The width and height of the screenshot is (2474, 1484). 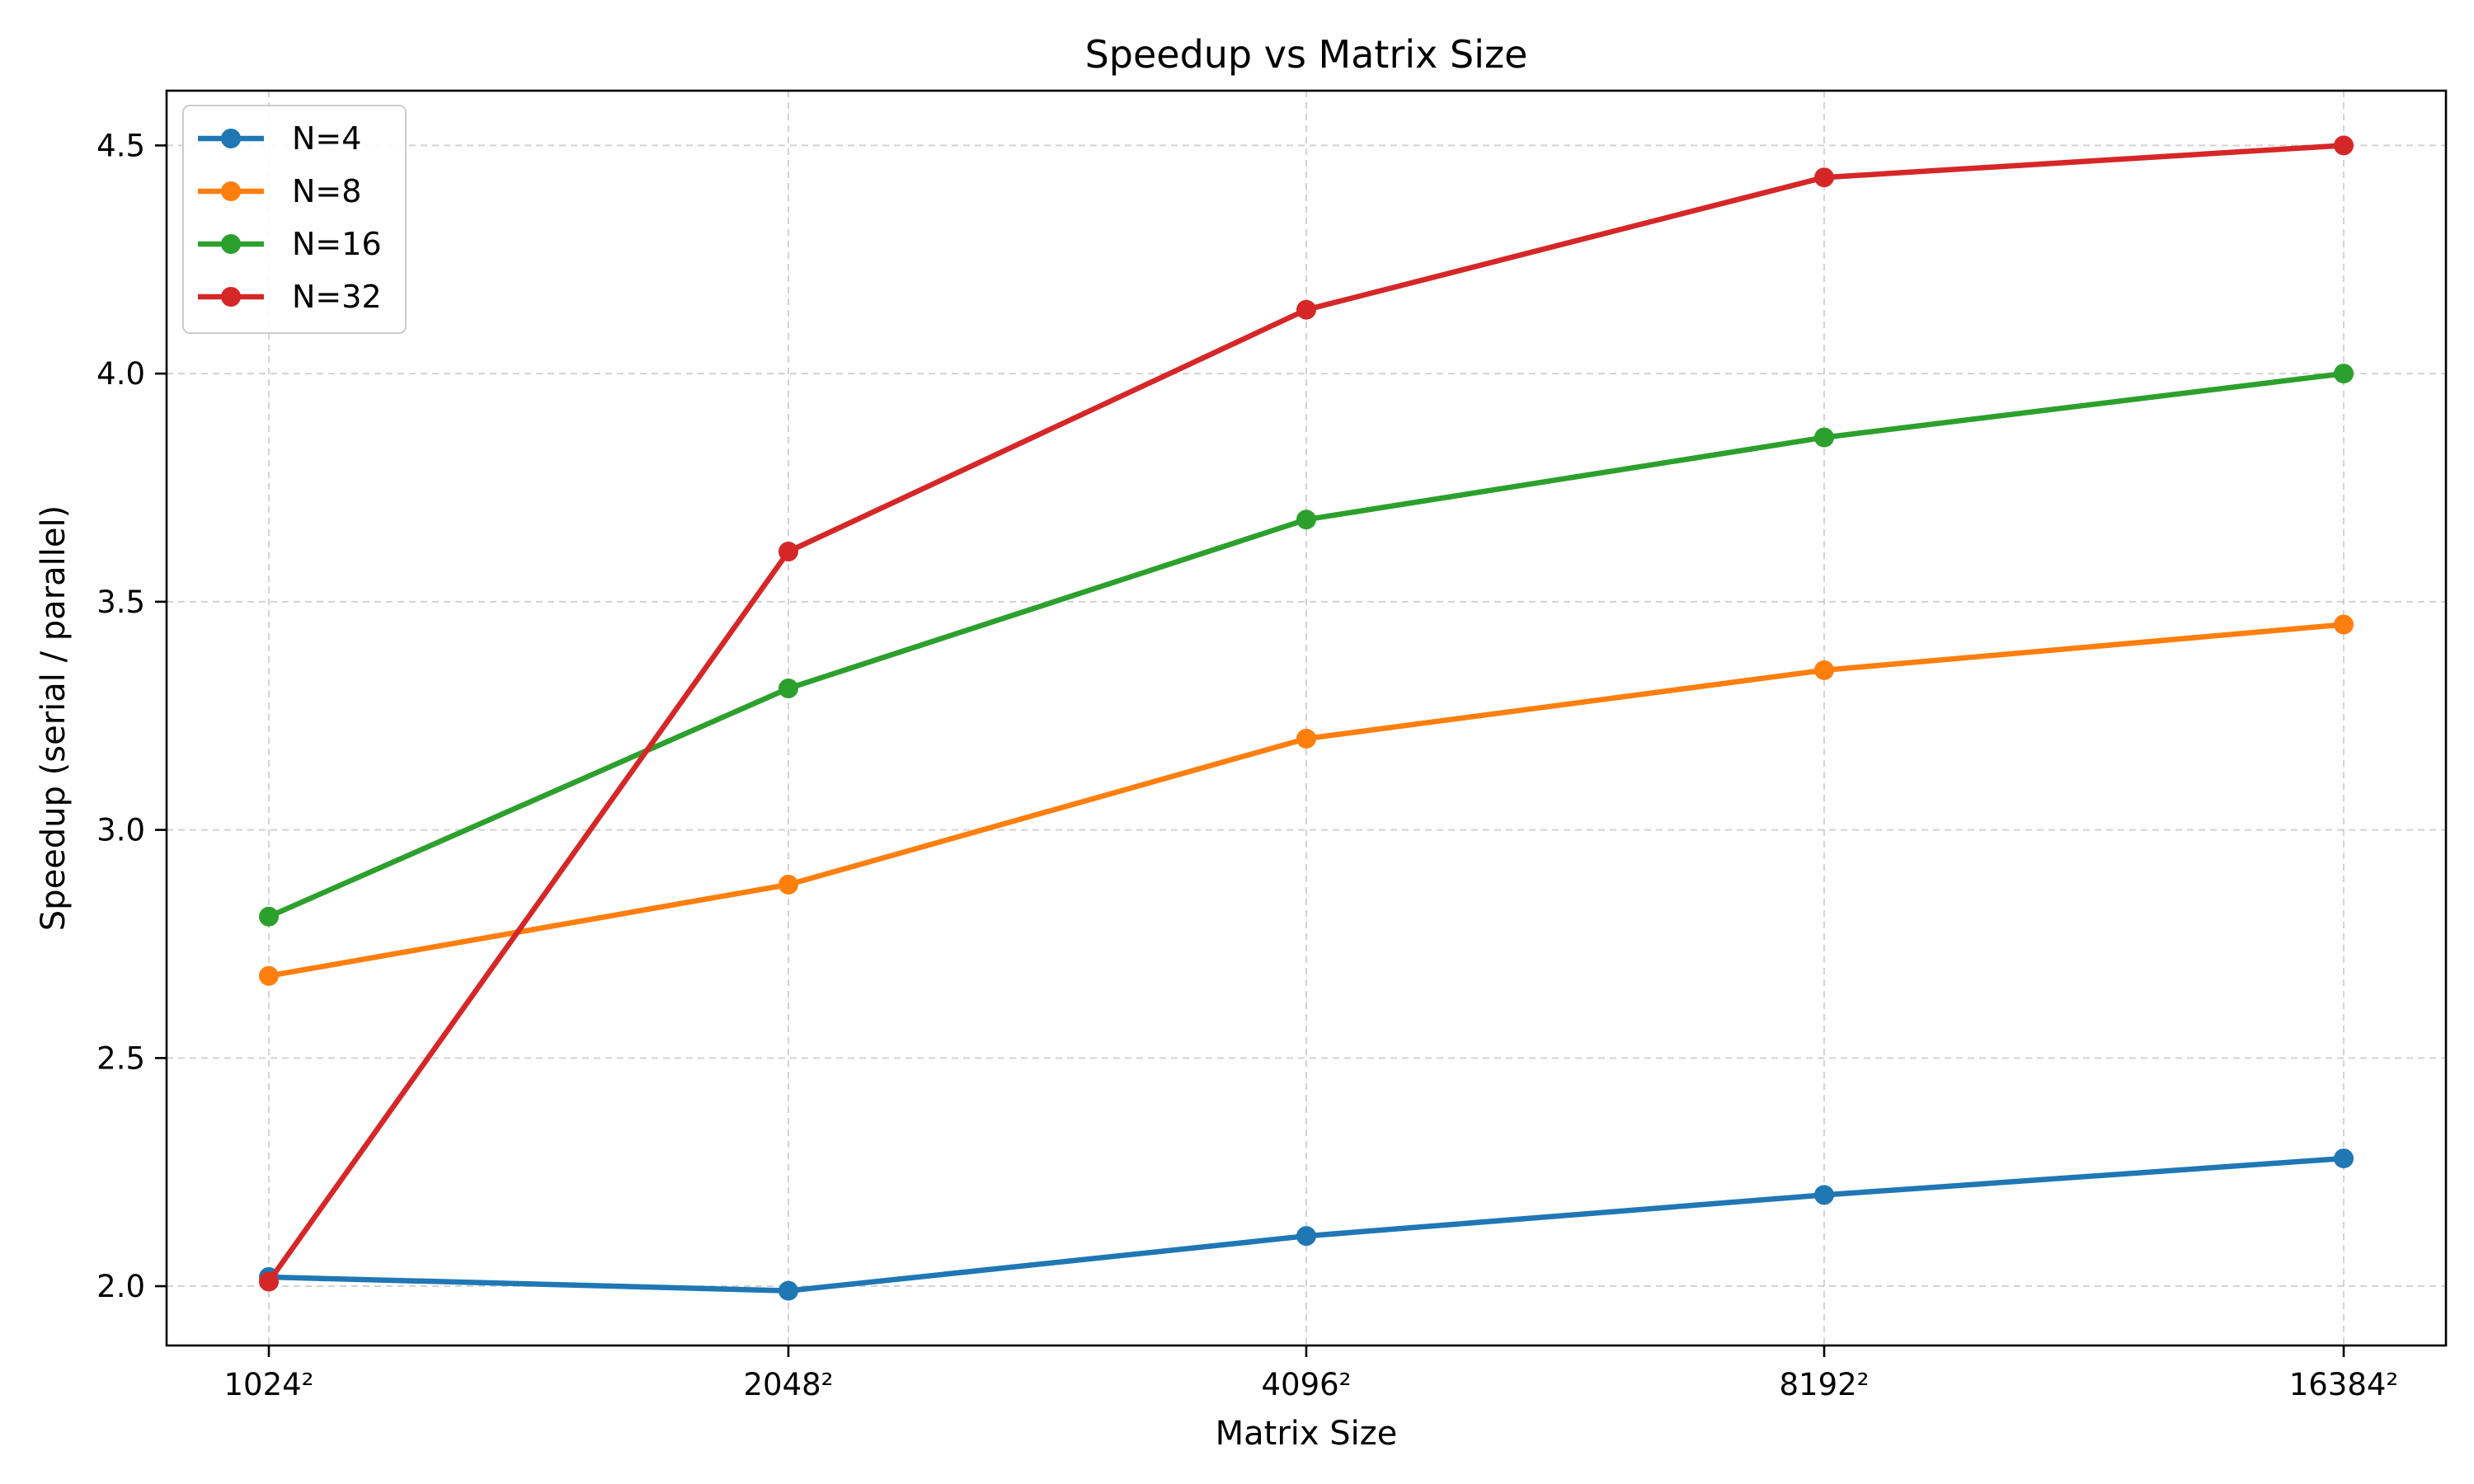 What do you see at coordinates (120, 1058) in the screenshot?
I see `y-tick-label: 2.5` at bounding box center [120, 1058].